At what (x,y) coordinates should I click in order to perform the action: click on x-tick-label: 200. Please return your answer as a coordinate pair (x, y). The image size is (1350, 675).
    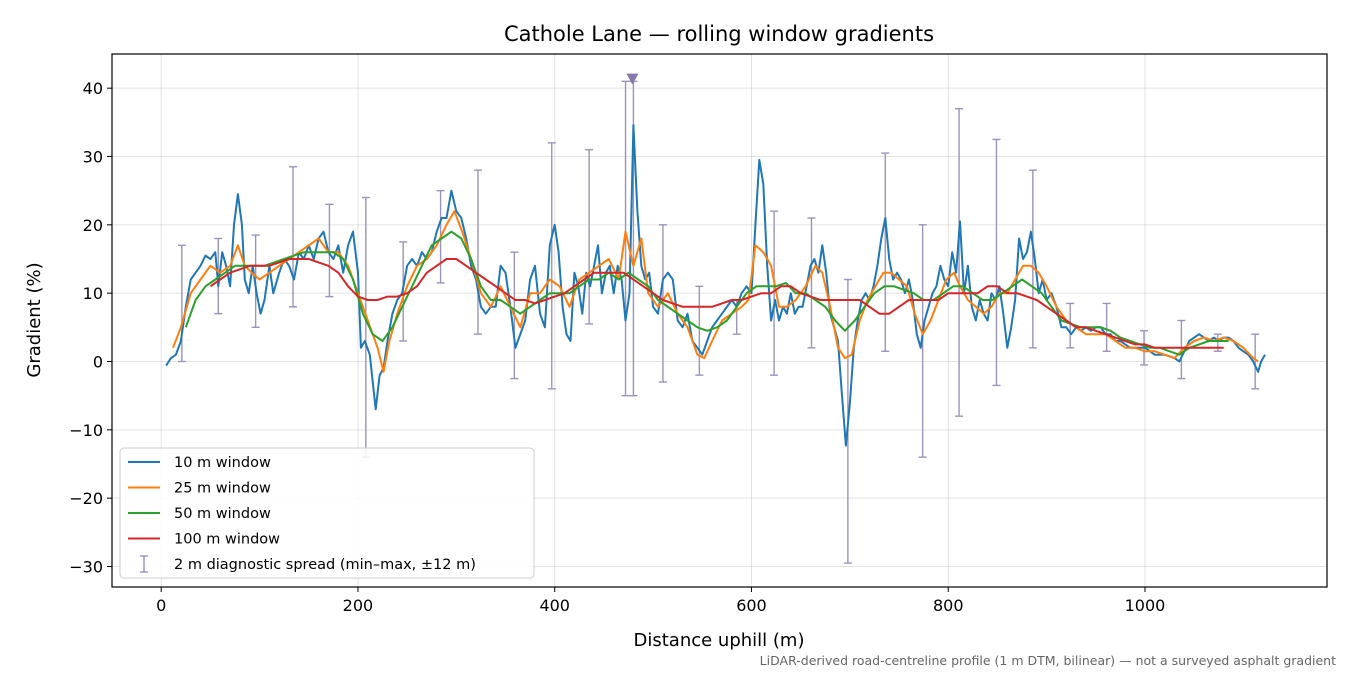
    Looking at the image, I should click on (358, 605).